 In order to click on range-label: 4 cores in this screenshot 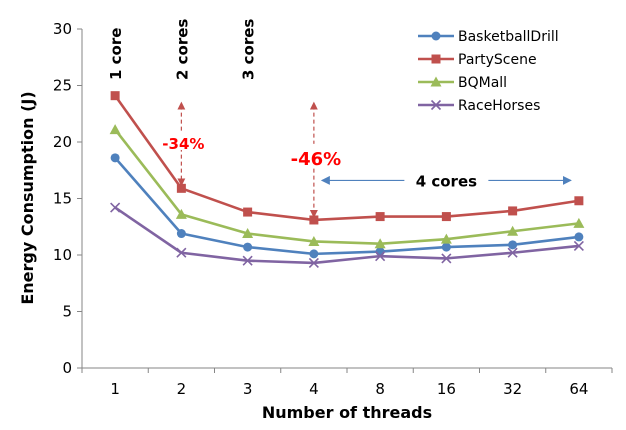, I will do `click(446, 181)`.